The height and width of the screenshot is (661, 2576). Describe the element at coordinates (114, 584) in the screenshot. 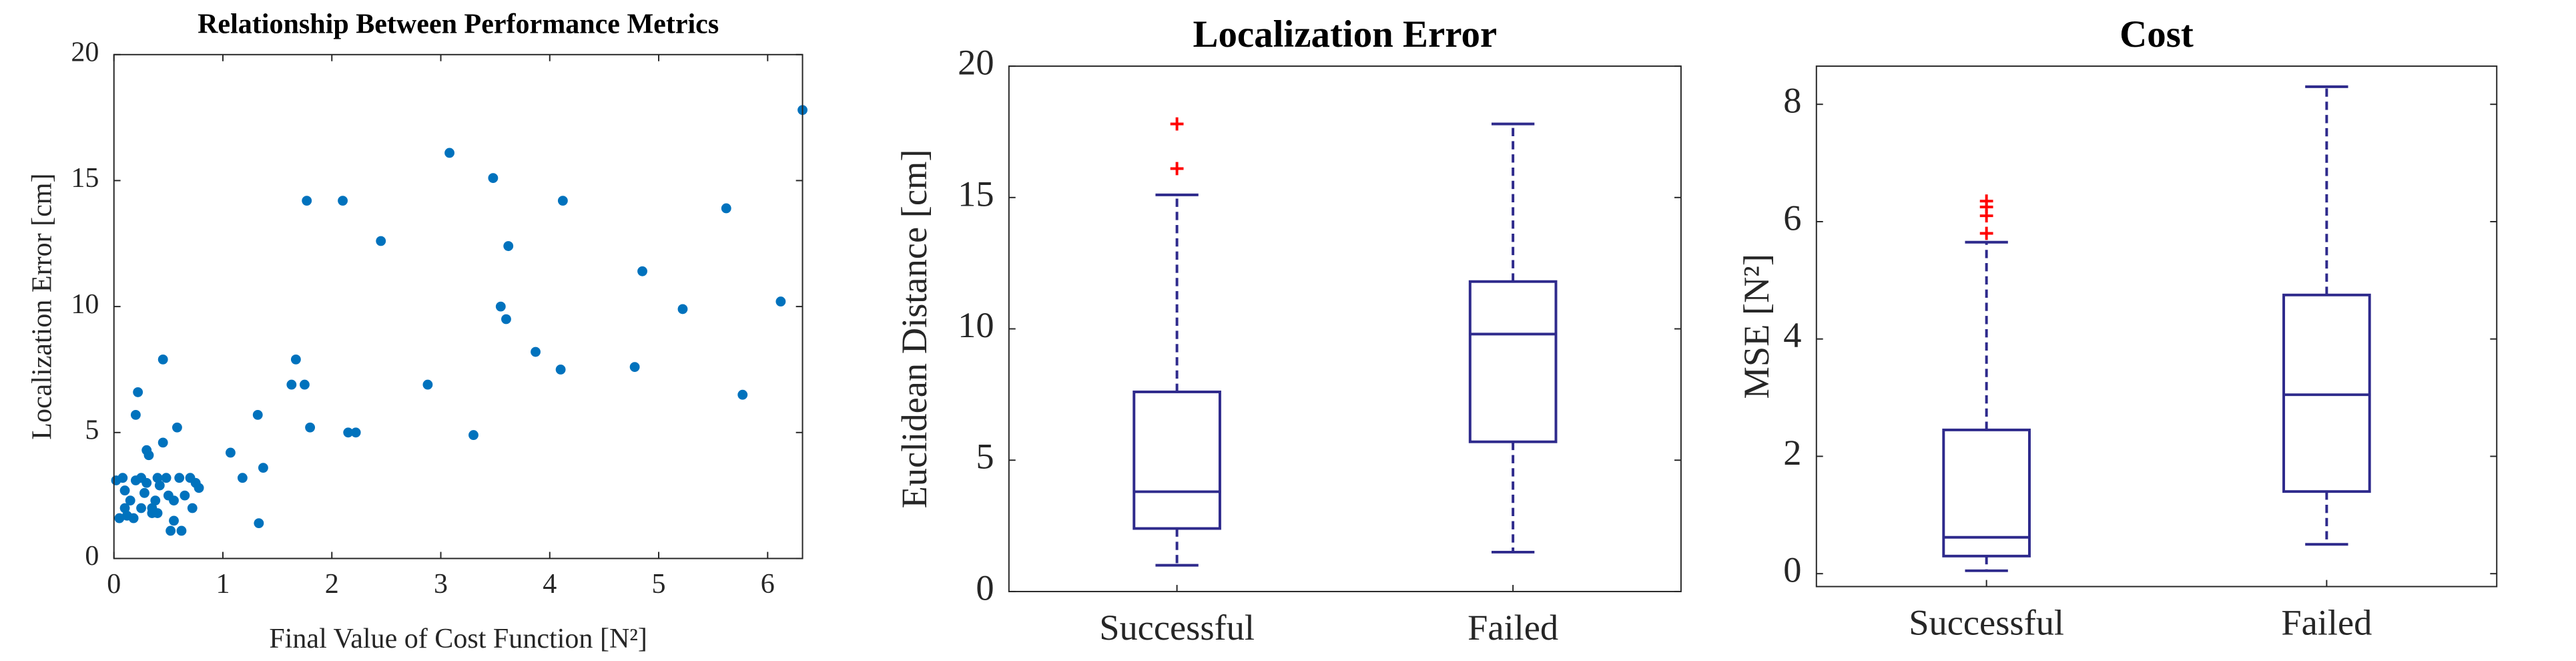

I see `x-tick-label: 0` at that location.